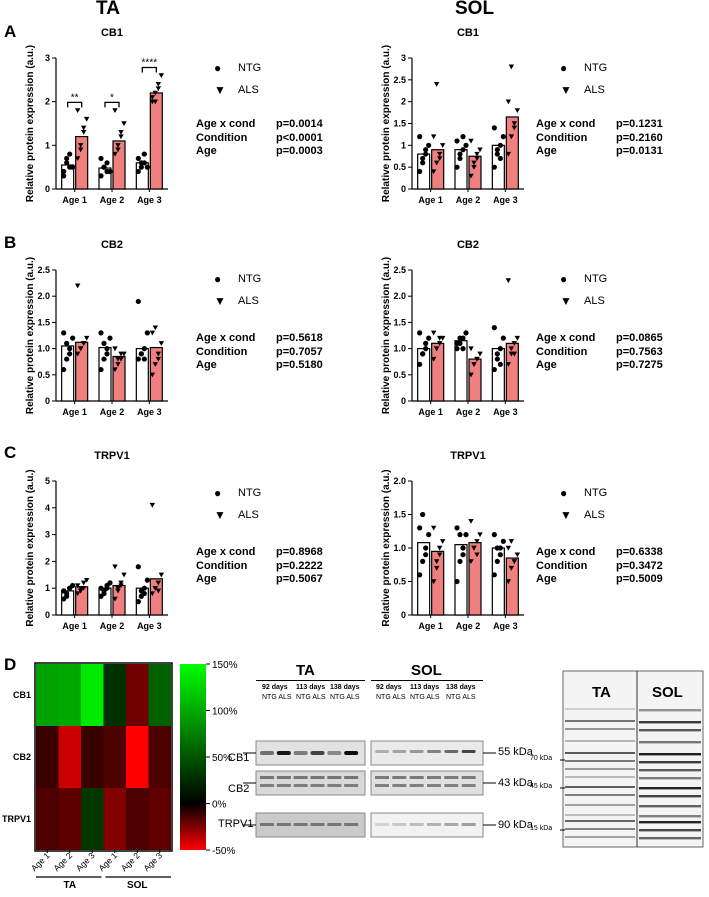 The image size is (709, 897). What do you see at coordinates (468, 412) in the screenshot?
I see `x-tick-label: Age 2` at bounding box center [468, 412].